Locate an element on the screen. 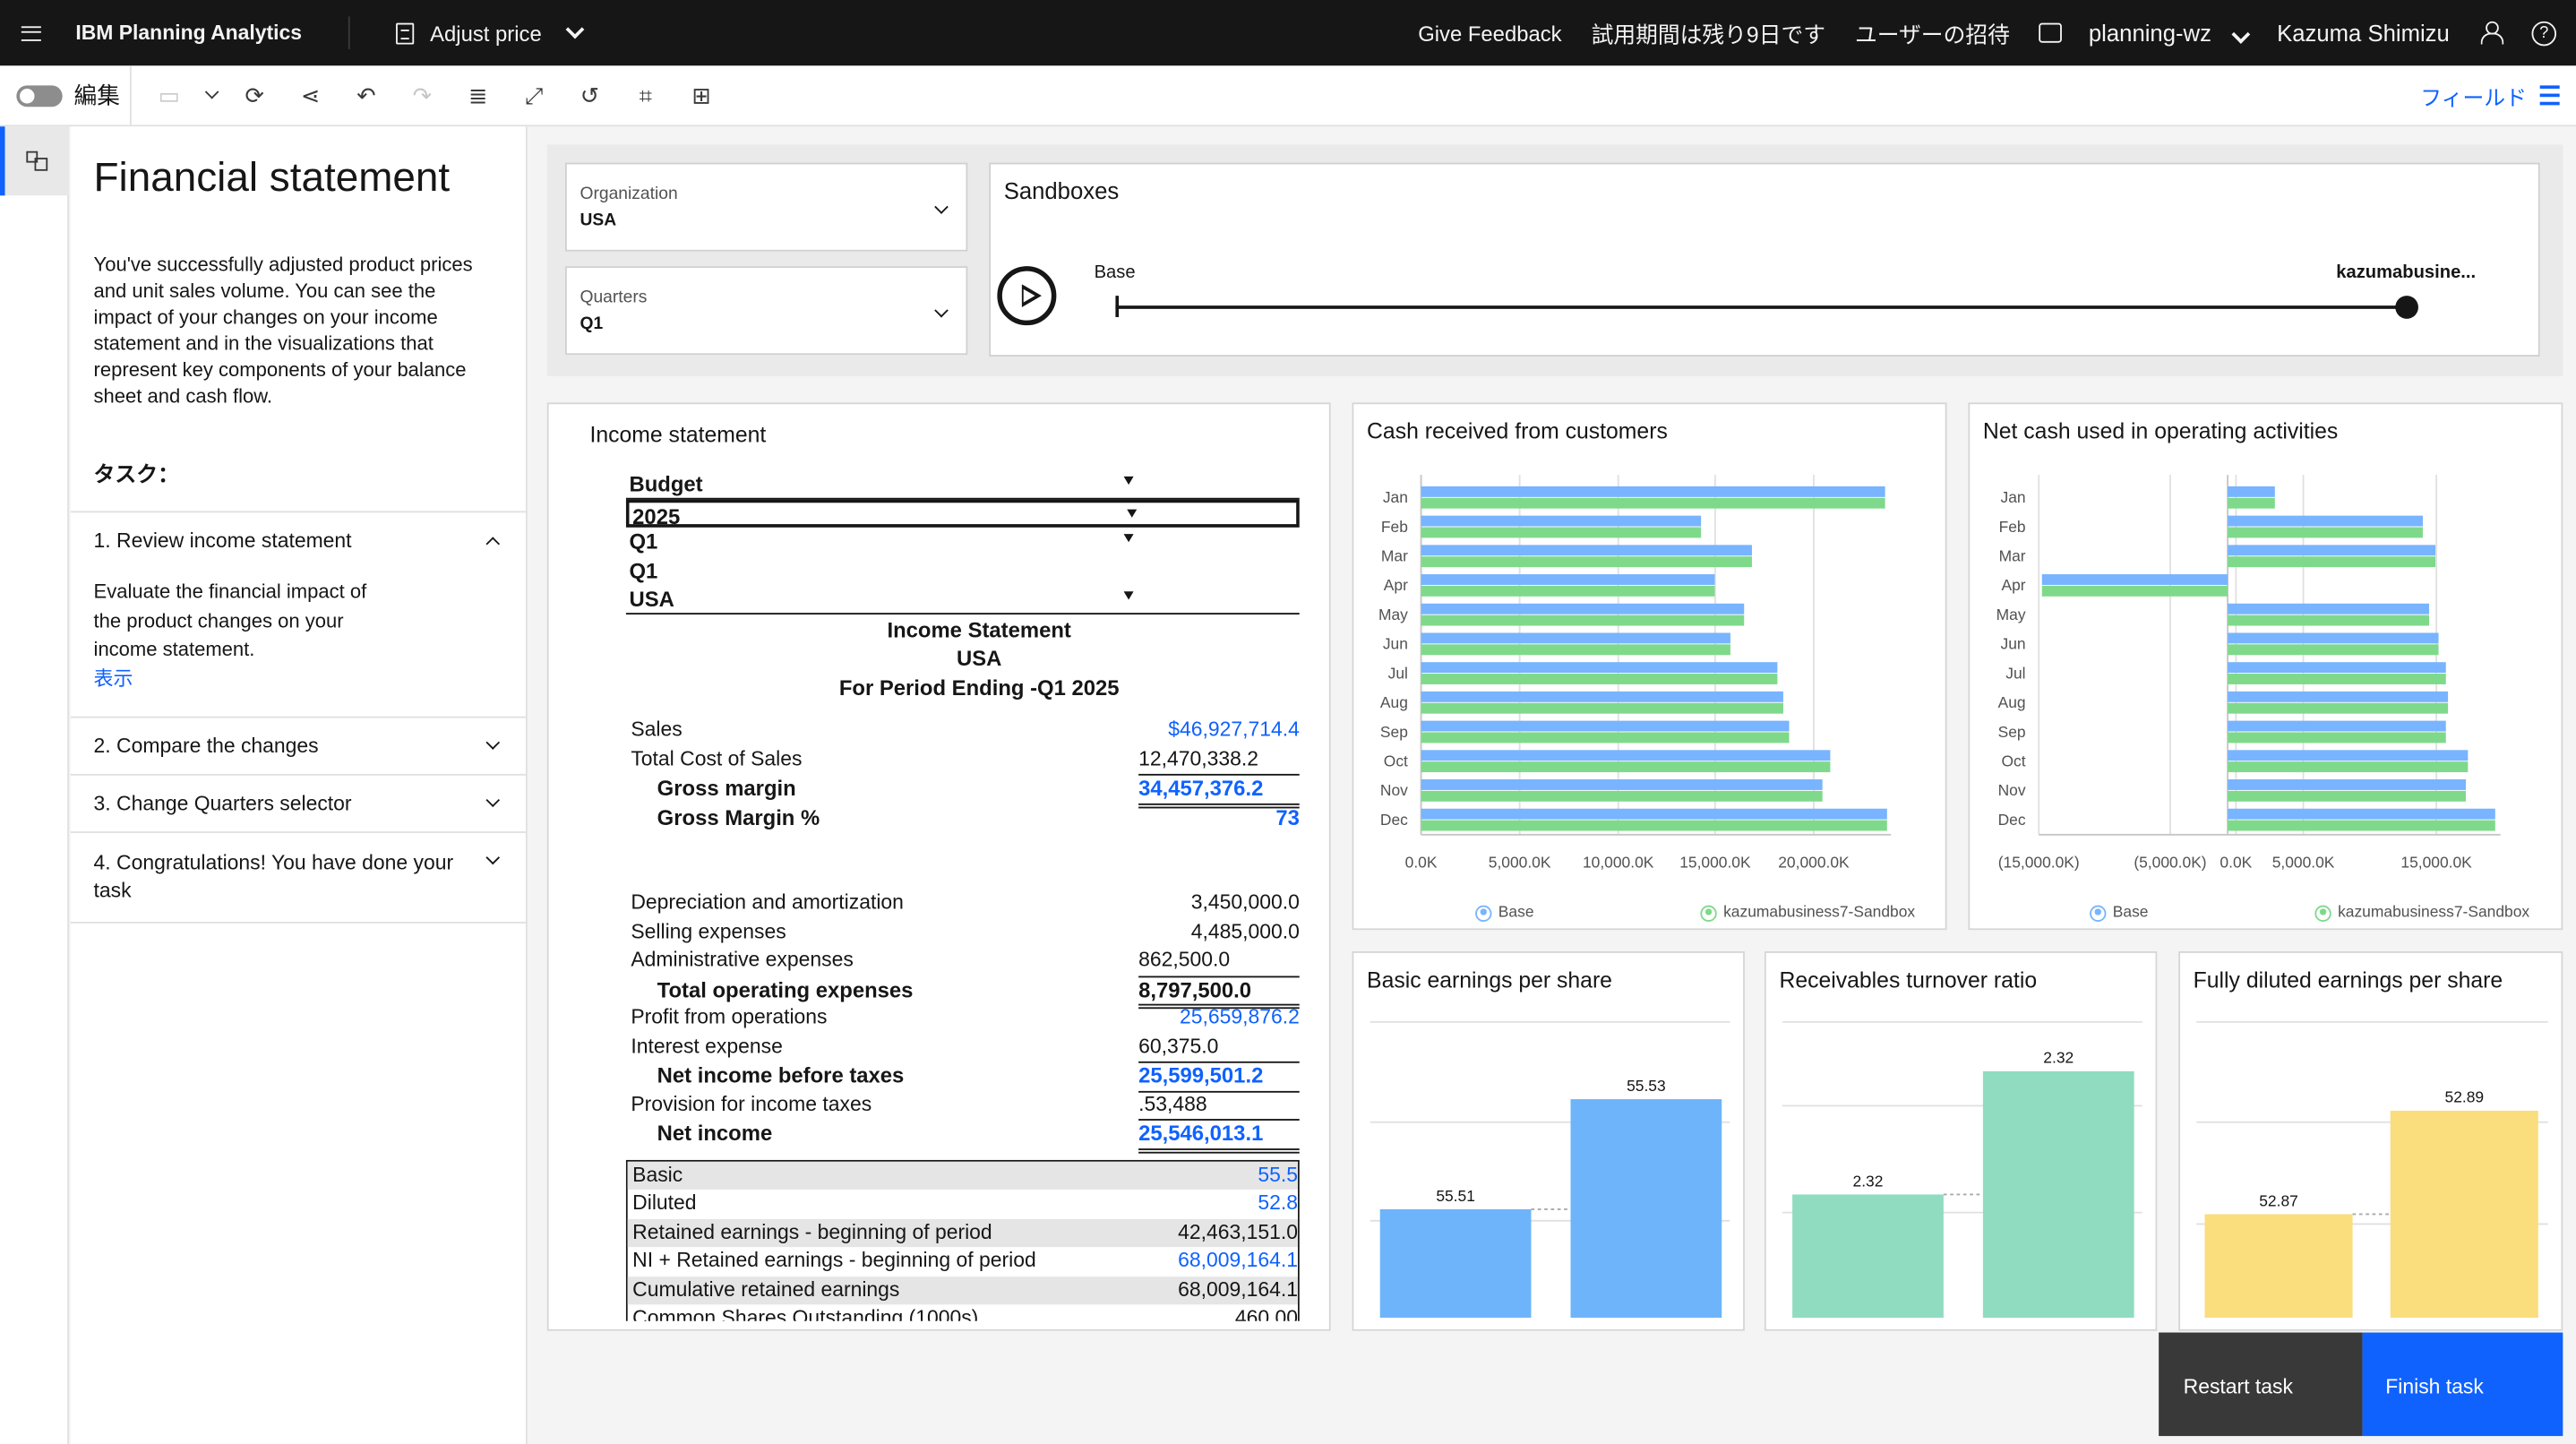 The width and height of the screenshot is (2576, 1444). statement-heading-line: USA is located at coordinates (979, 658).